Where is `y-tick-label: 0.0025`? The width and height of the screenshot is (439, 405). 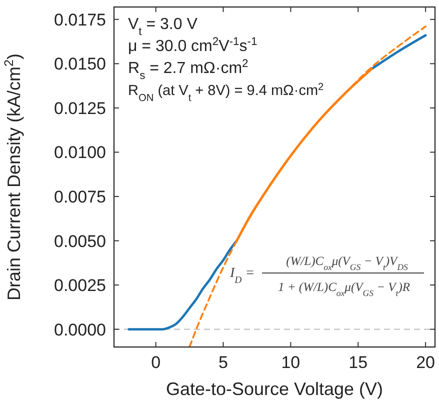 y-tick-label: 0.0025 is located at coordinates (80, 286).